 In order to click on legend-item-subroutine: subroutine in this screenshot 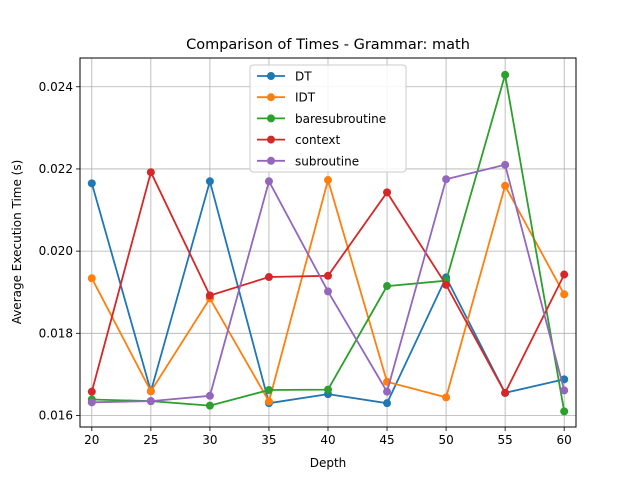, I will do `click(308, 161)`.